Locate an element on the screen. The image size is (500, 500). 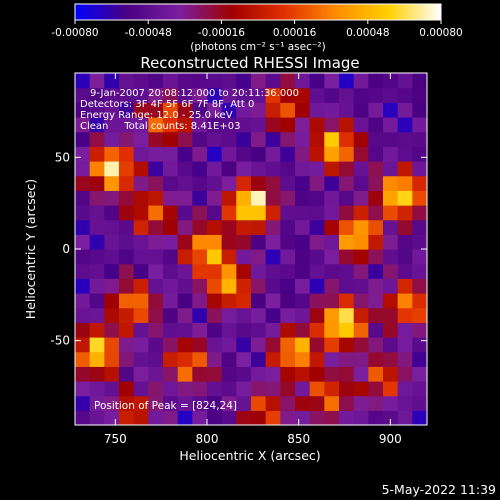
colorbar-tick-label: -0.00080 is located at coordinates (74, 33).